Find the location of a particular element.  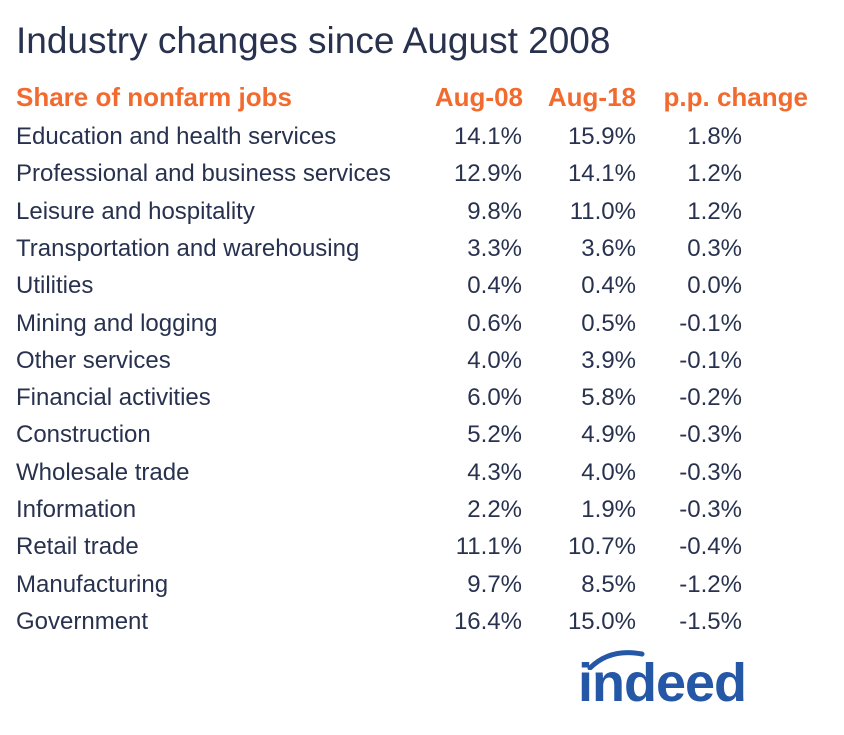

industry-label: Information is located at coordinates (76, 509).